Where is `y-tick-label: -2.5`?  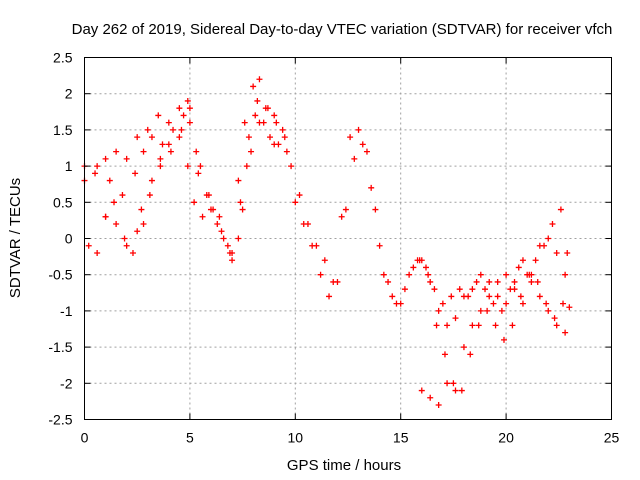 y-tick-label: -2.5 is located at coordinates (60, 420).